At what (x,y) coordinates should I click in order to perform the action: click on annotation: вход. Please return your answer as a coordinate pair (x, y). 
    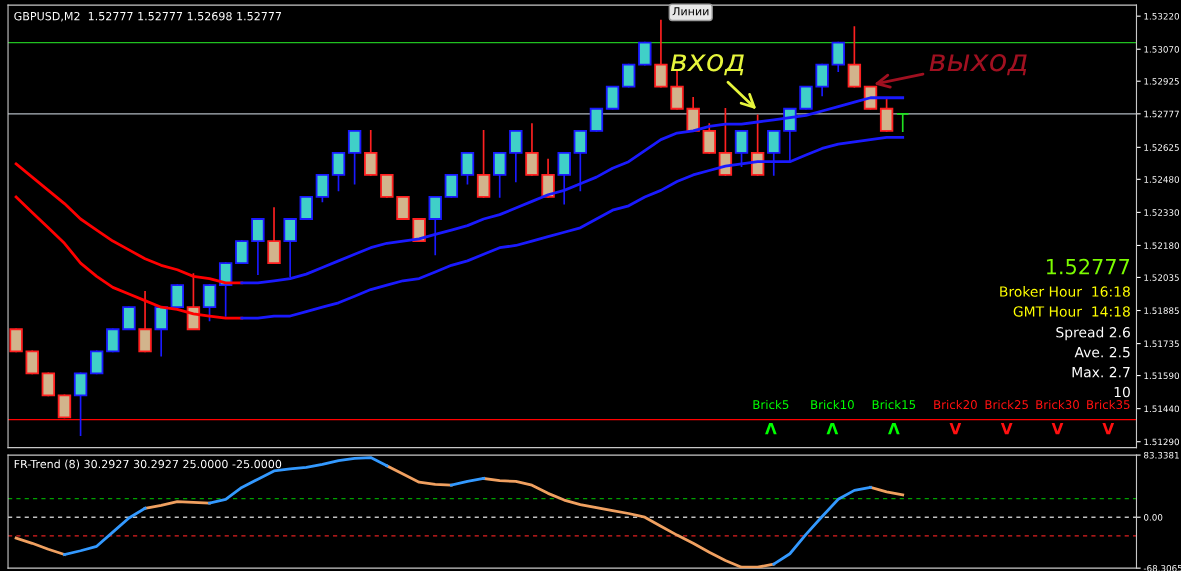
    Looking at the image, I should click on (707, 64).